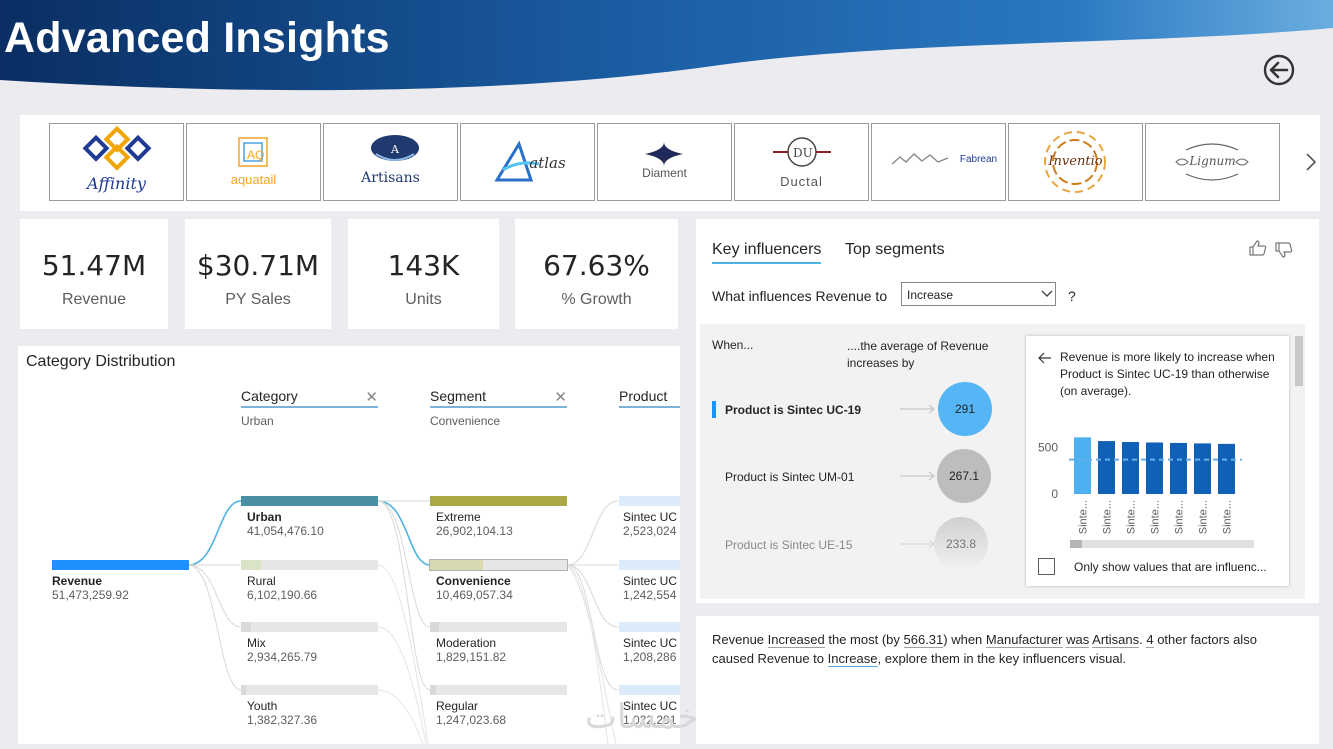 The width and height of the screenshot is (1333, 749). I want to click on level-header-category: Category ✕ Urban, so click(309, 408).